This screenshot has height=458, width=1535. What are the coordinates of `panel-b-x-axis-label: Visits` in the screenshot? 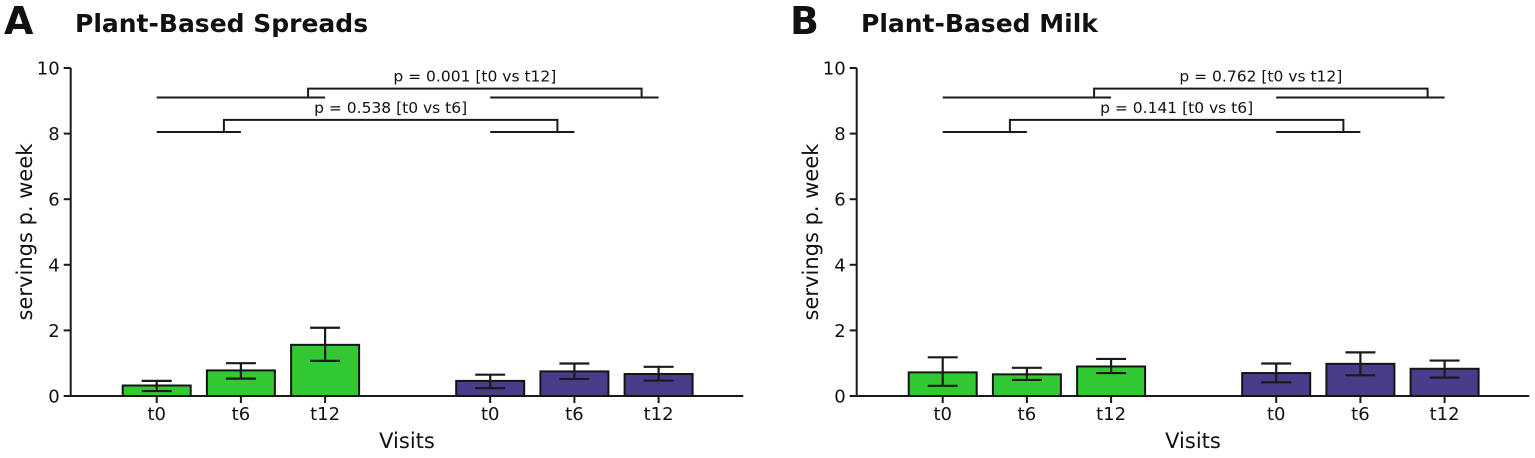 It's located at (1193, 441).